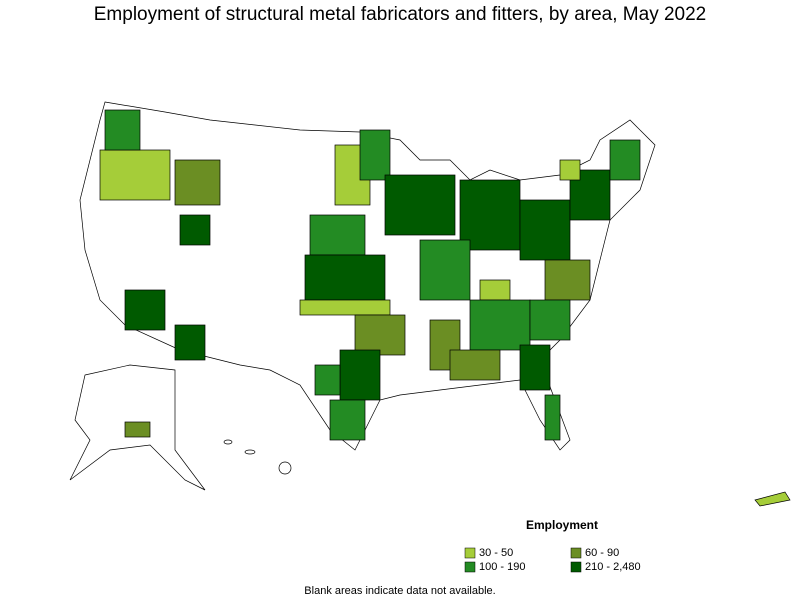 The image size is (800, 600). Describe the element at coordinates (602, 553) in the screenshot. I see `legend-label: 60 - 90` at that location.